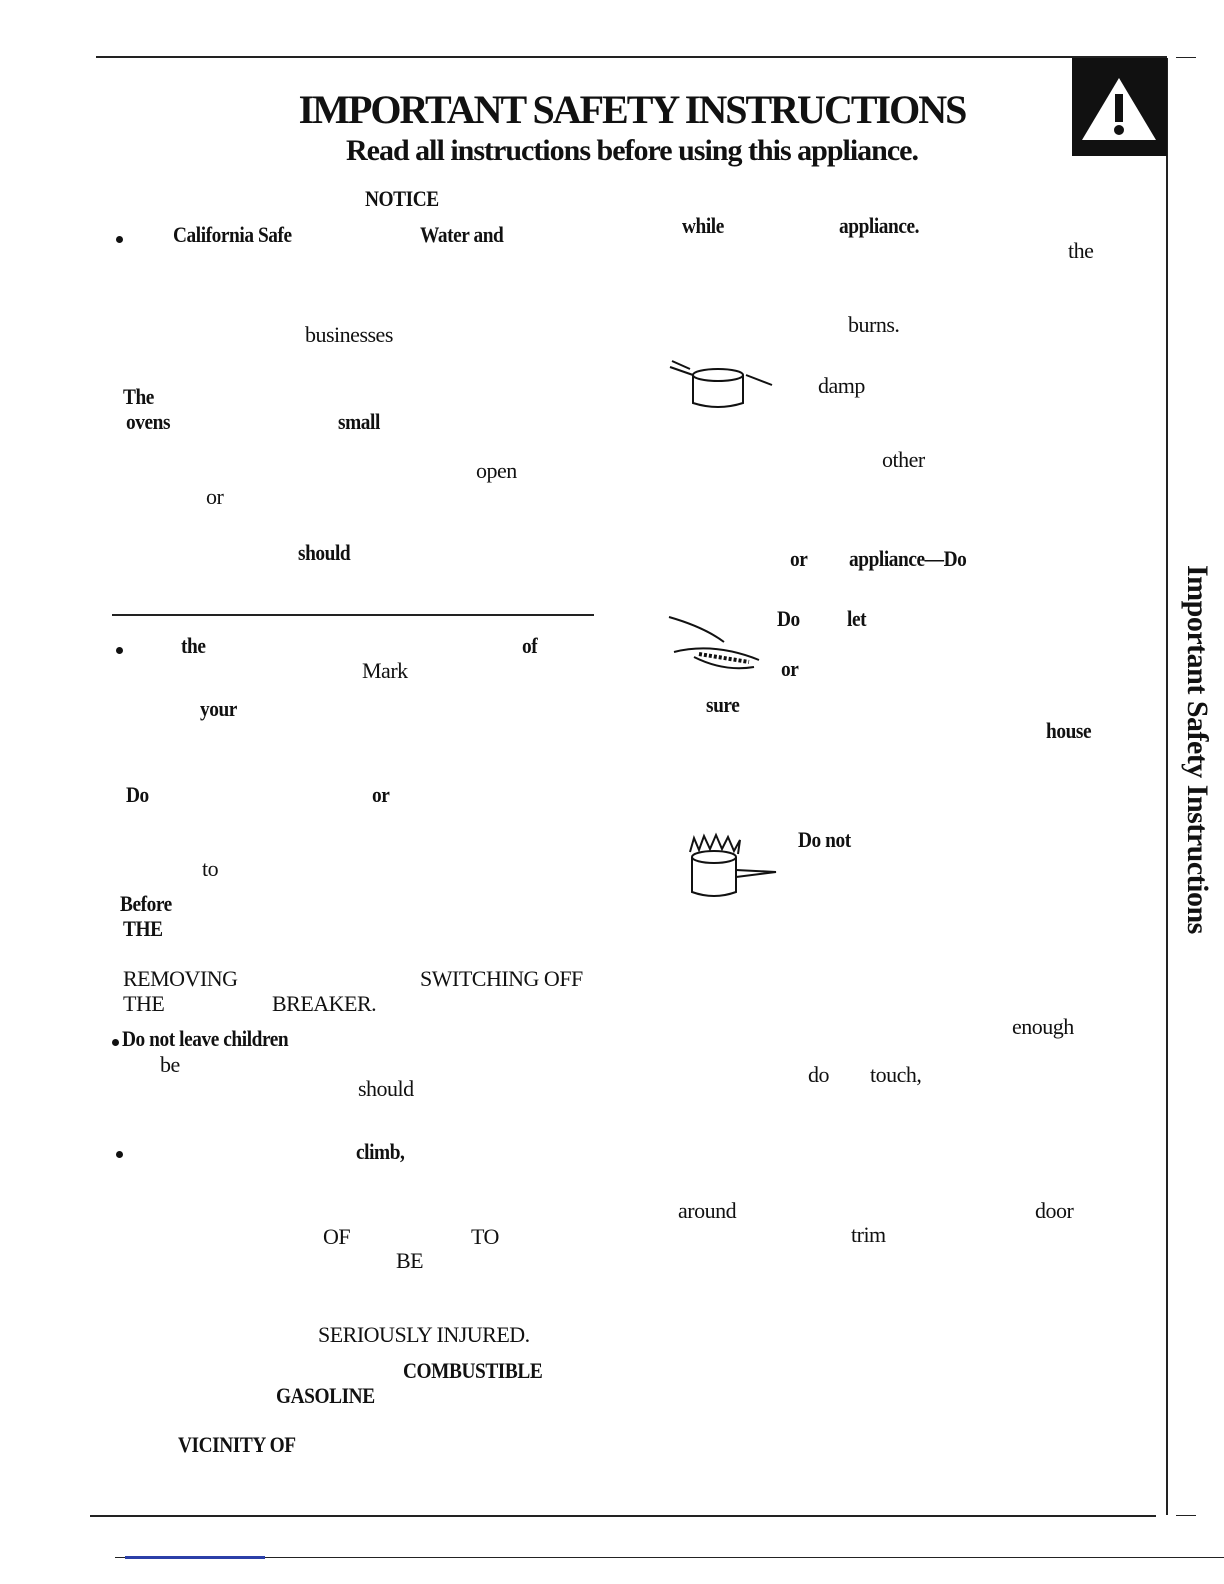  Describe the element at coordinates (903, 459) in the screenshot. I see `word: other` at that location.